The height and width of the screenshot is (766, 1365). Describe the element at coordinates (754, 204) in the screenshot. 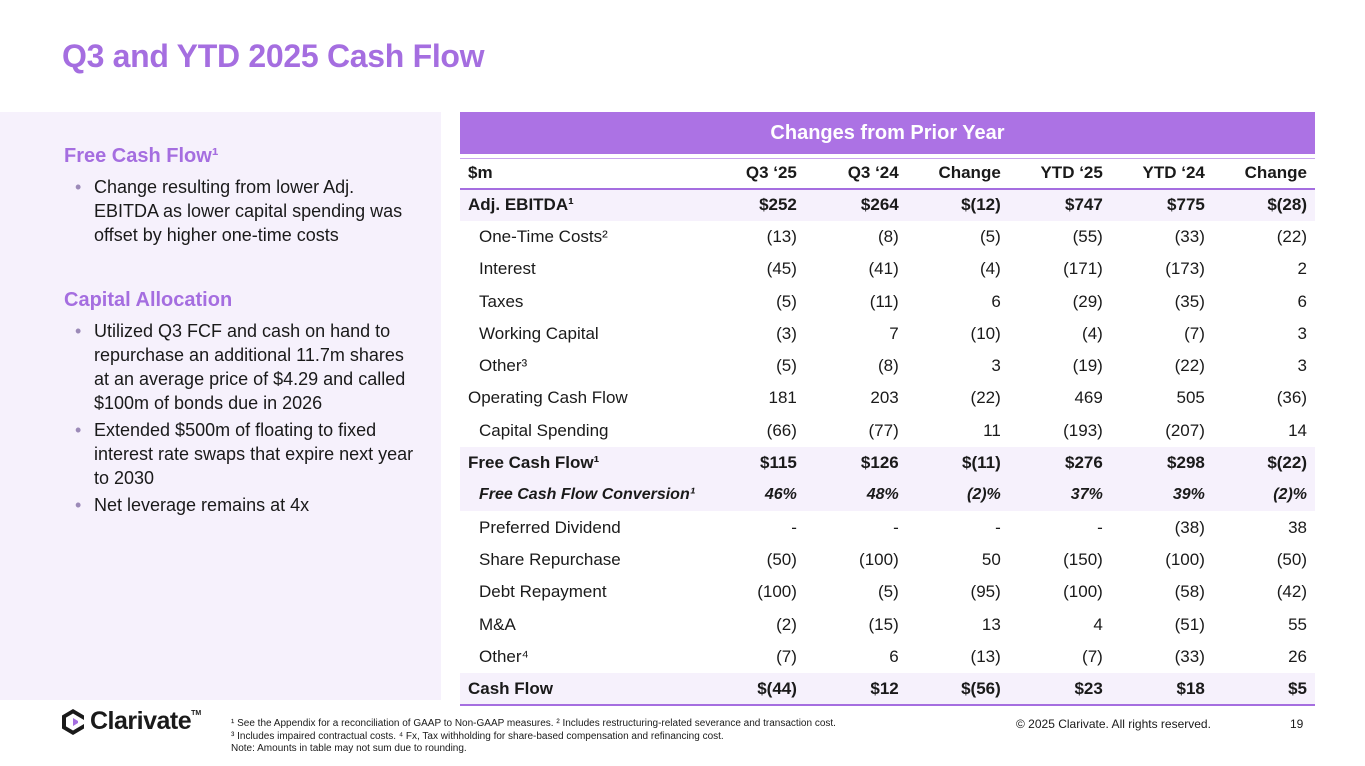

I see `table-cell: $252` at that location.